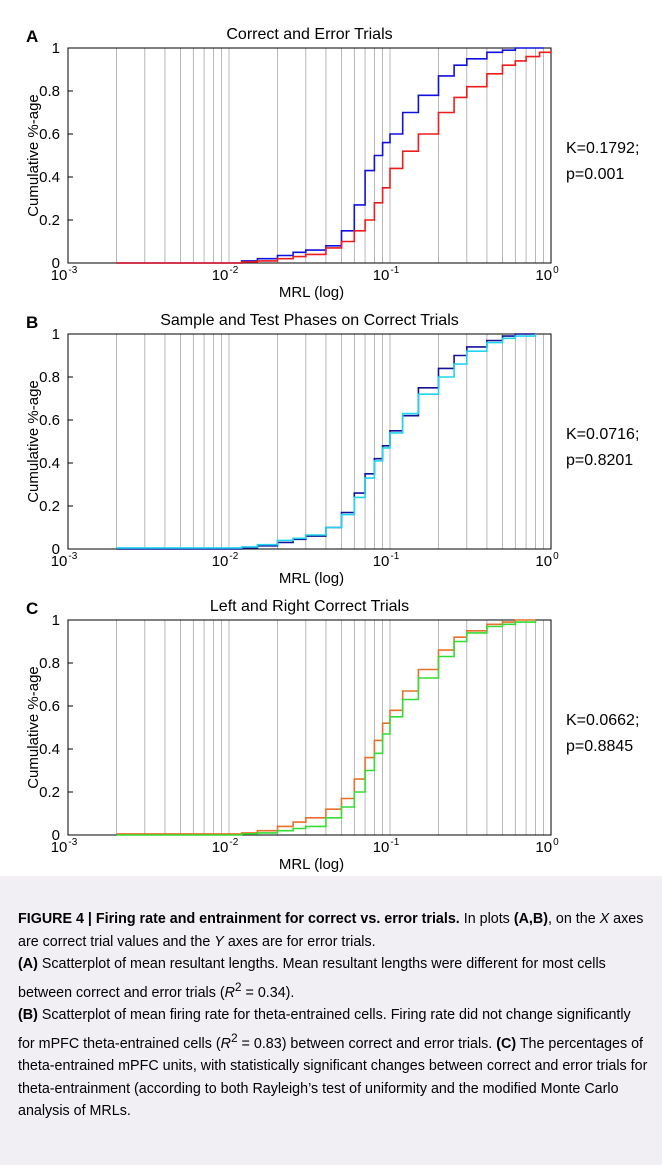 The width and height of the screenshot is (662, 1165). Describe the element at coordinates (32, 322) in the screenshot. I see `panel-letter: B` at that location.